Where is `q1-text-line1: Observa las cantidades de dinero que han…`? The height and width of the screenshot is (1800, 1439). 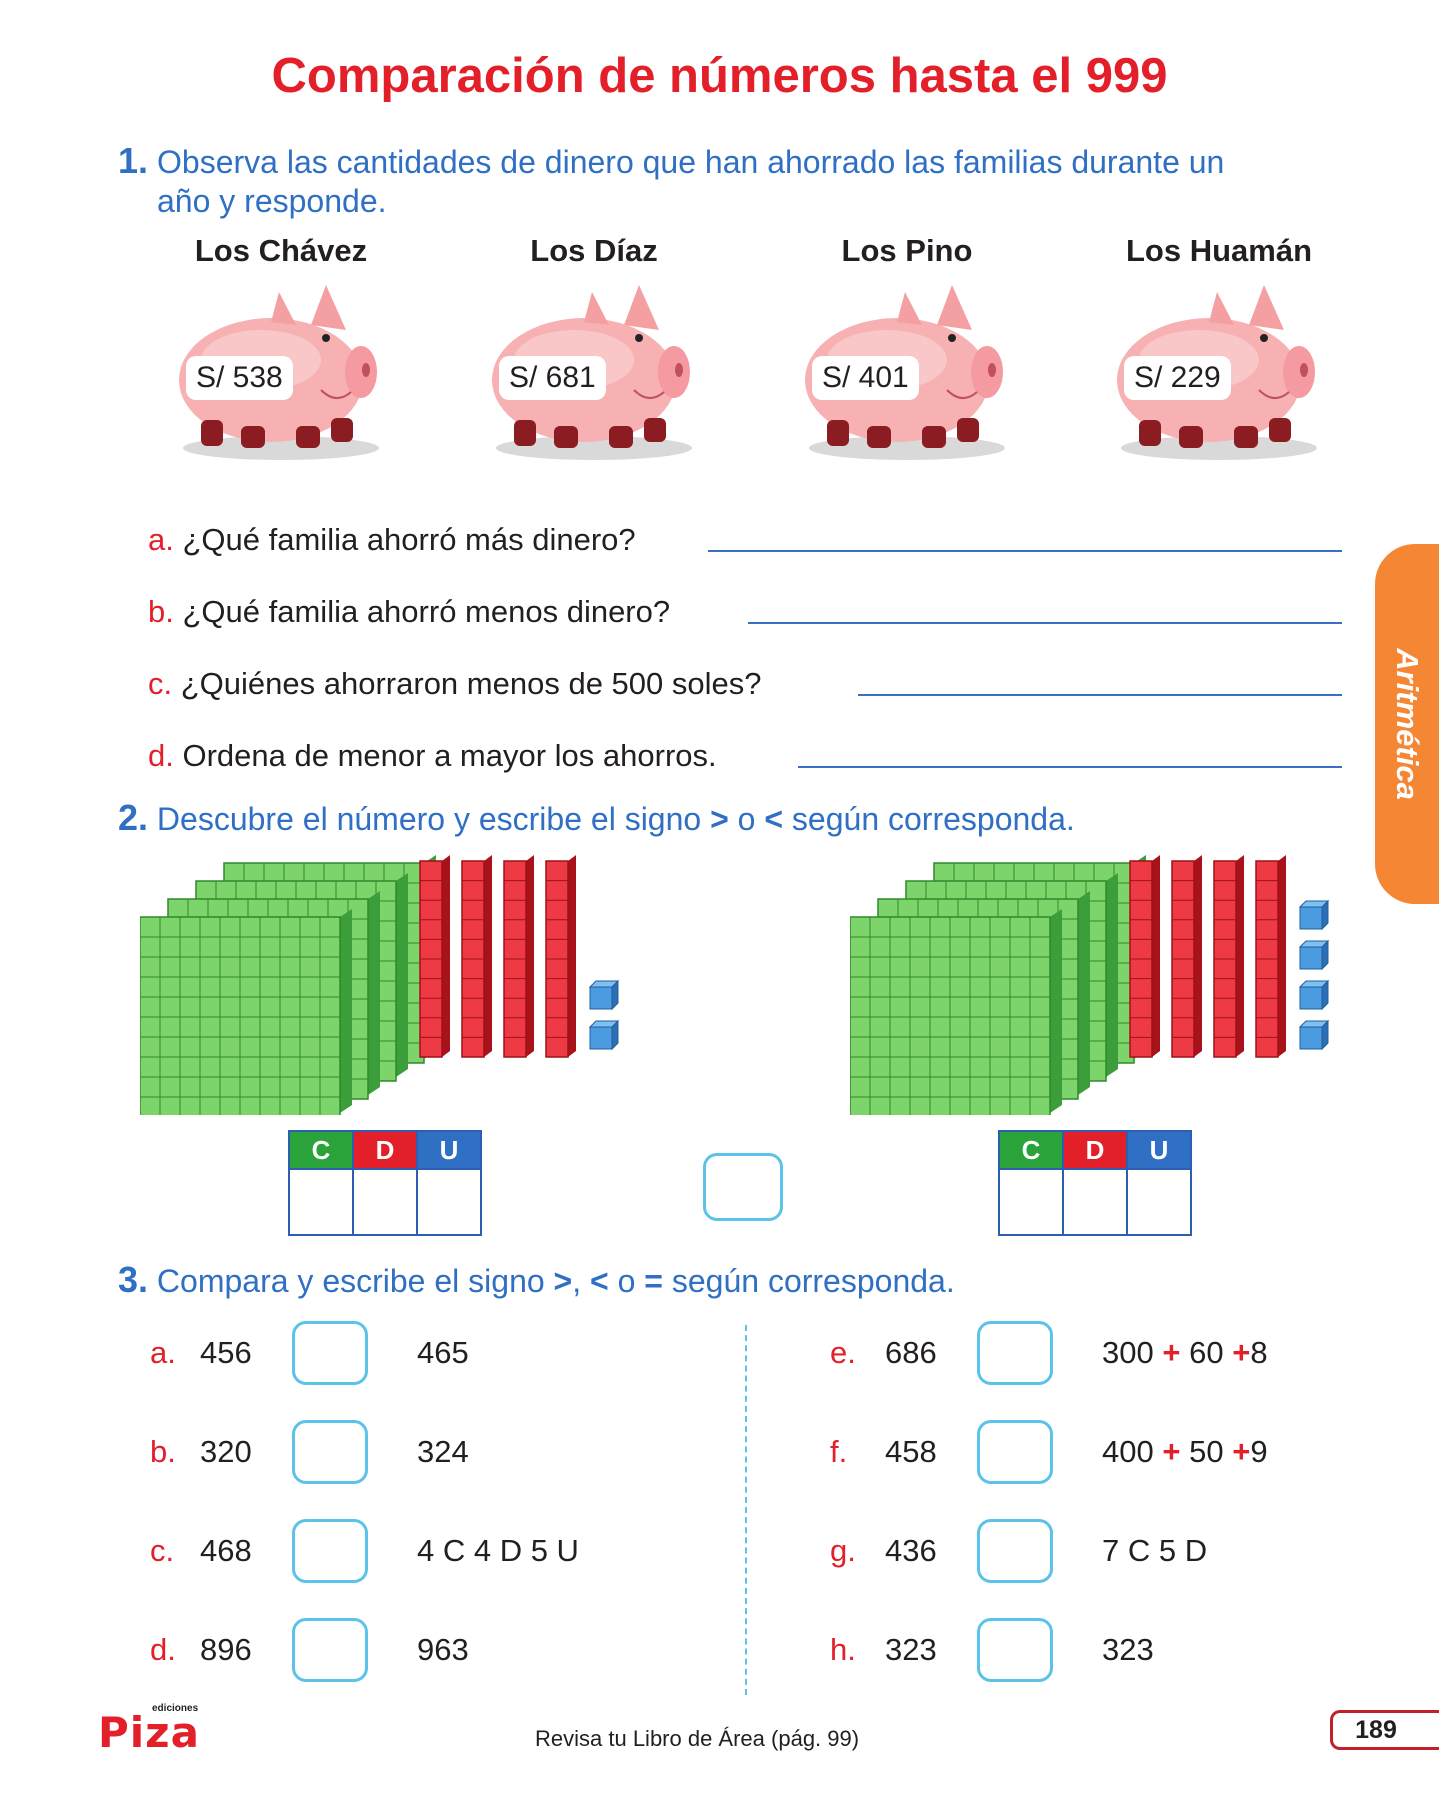
q1-text-line1: Observa las cantidades de dinero que han… is located at coordinates (691, 162).